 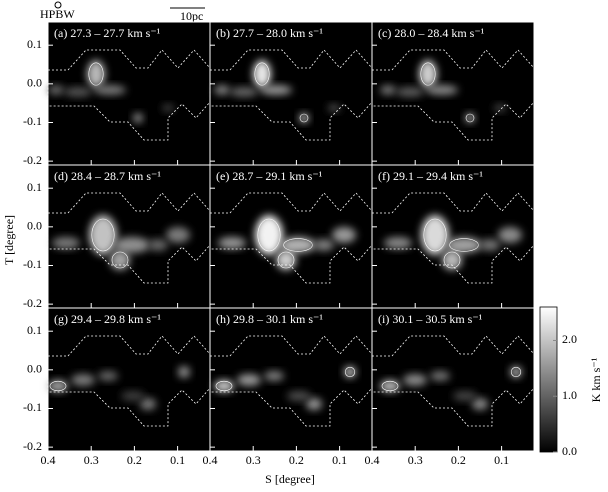 What do you see at coordinates (596, 379) in the screenshot?
I see `colorbar-label: K km s⁻¹` at bounding box center [596, 379].